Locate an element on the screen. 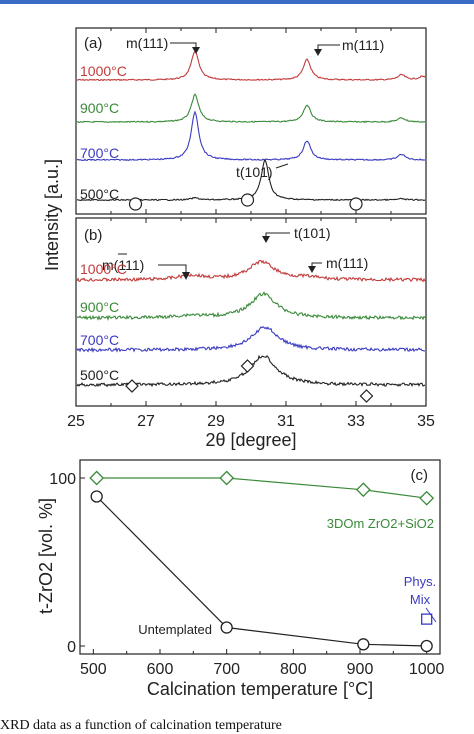  a-m111-right-label: m(111) is located at coordinates (363, 45).